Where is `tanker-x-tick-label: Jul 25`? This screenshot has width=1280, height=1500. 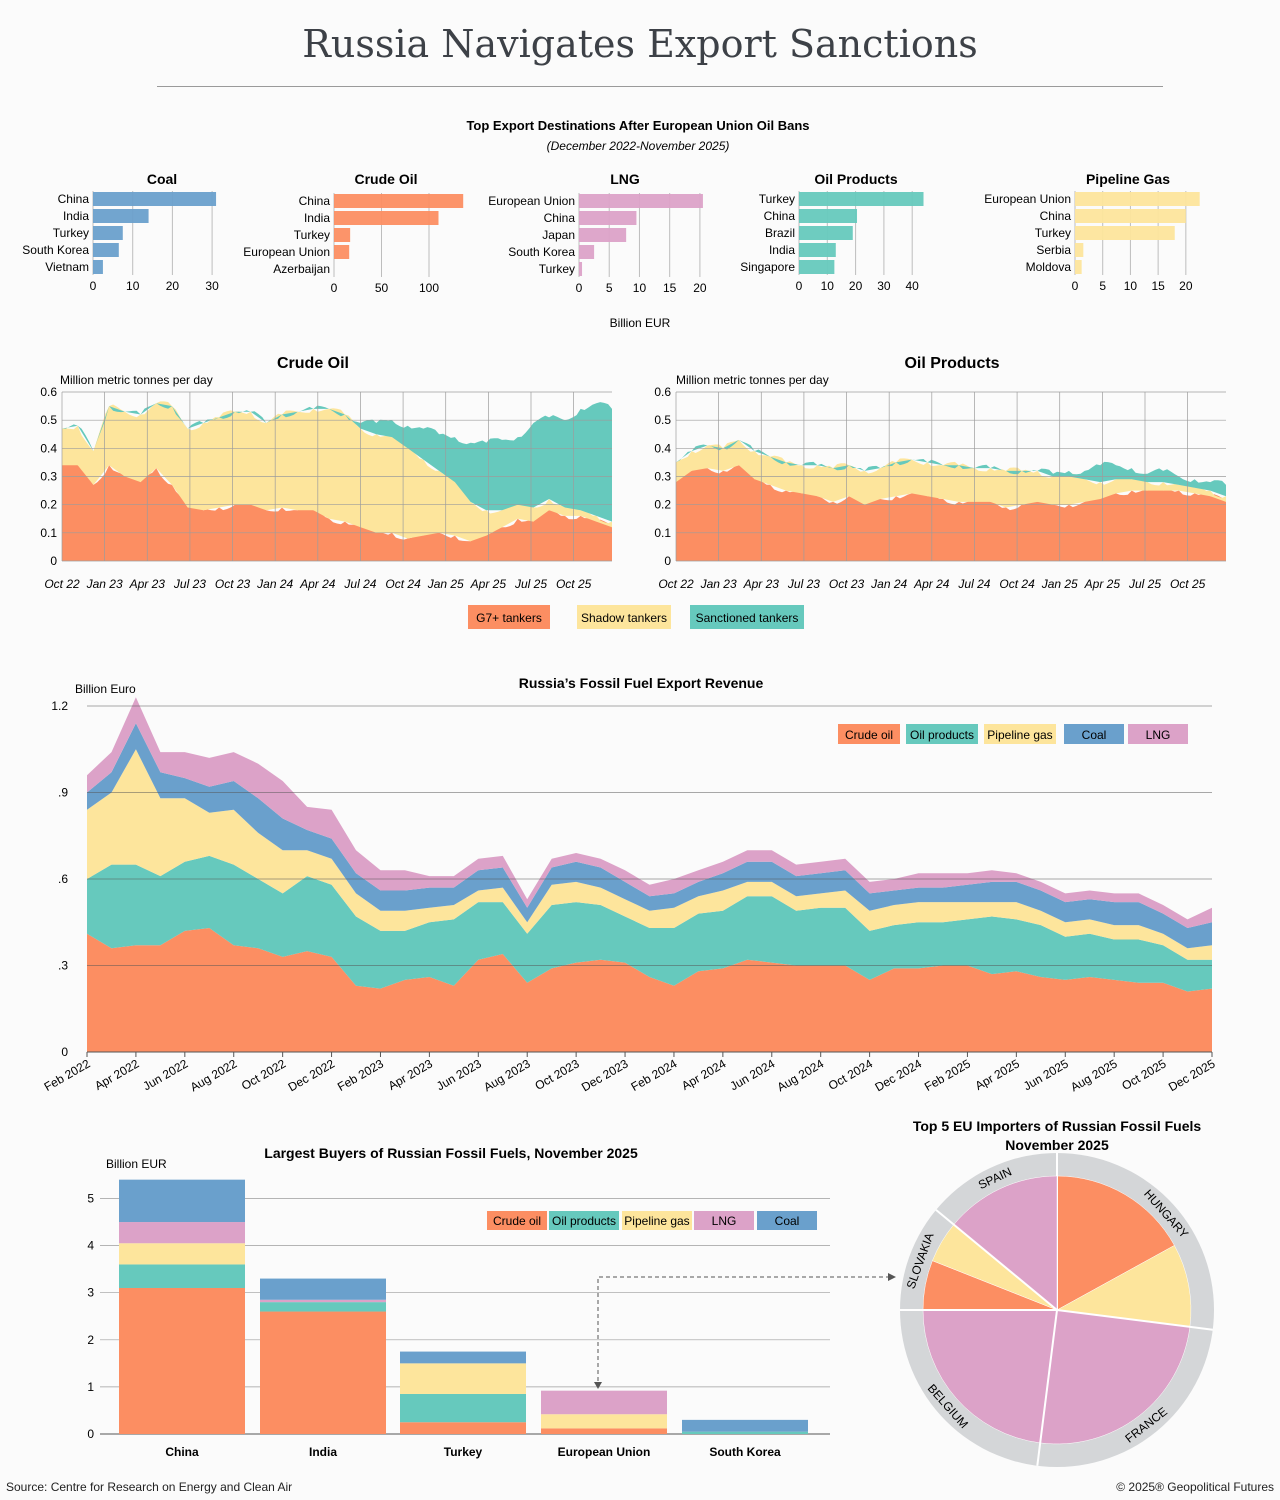 tanker-x-tick-label: Jul 25 is located at coordinates (1144, 584).